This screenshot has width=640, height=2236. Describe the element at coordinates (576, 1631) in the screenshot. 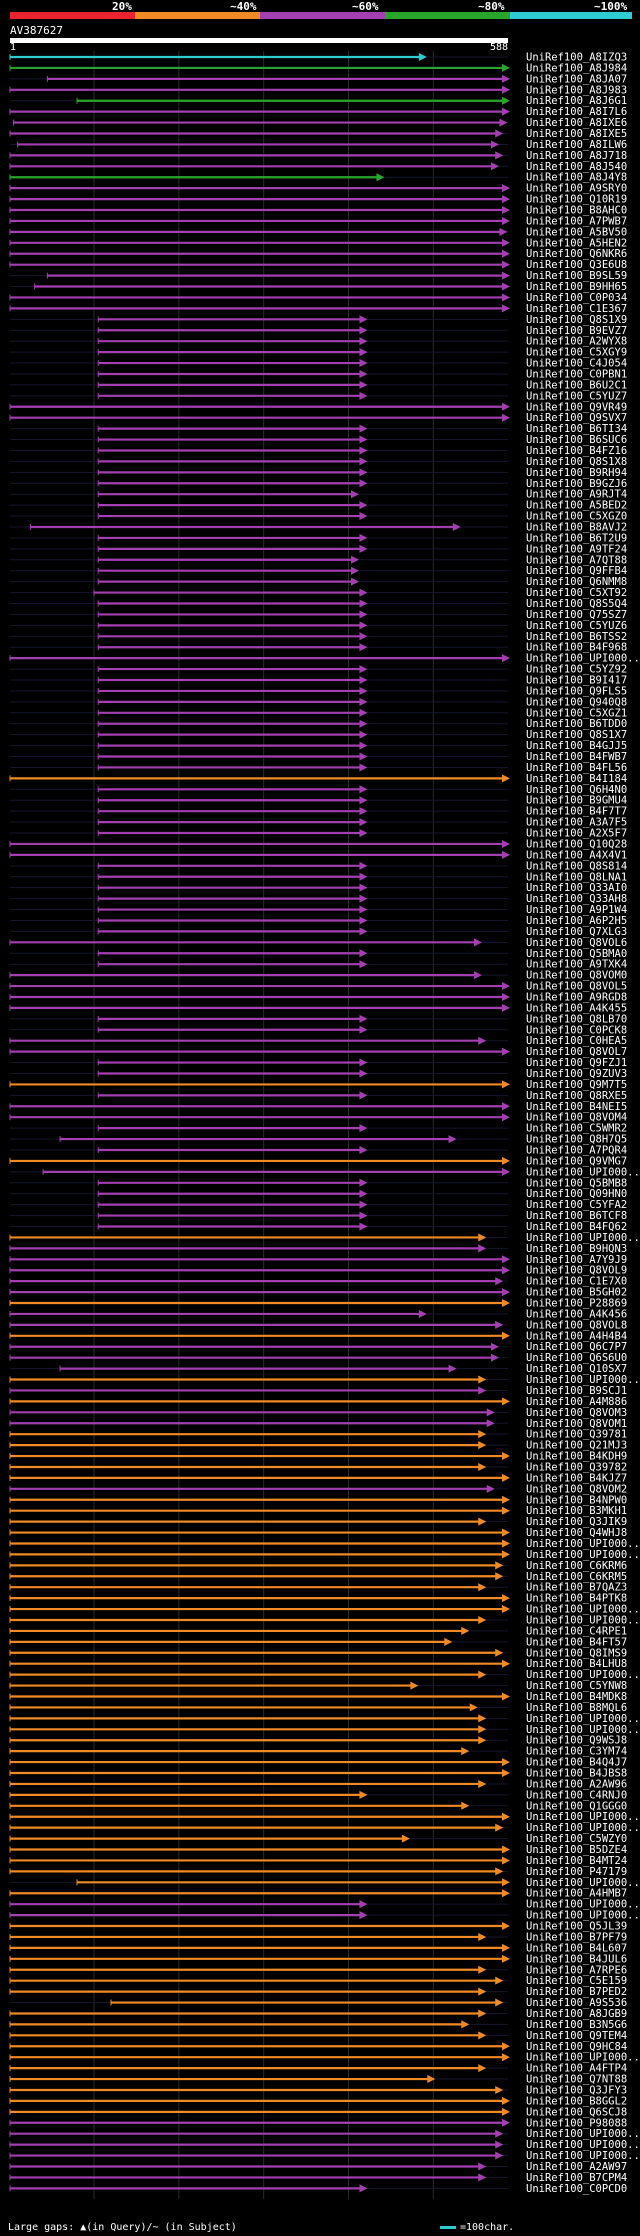

I see `hit-accession-label: UniRef100_C4RPE1` at that location.